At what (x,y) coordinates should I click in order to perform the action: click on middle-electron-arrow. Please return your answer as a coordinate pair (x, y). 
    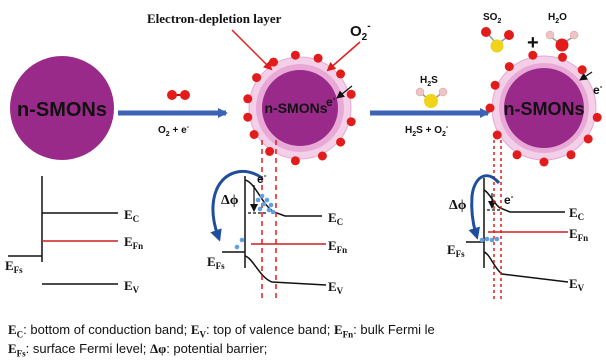
    Looking at the image, I should click on (344, 92).